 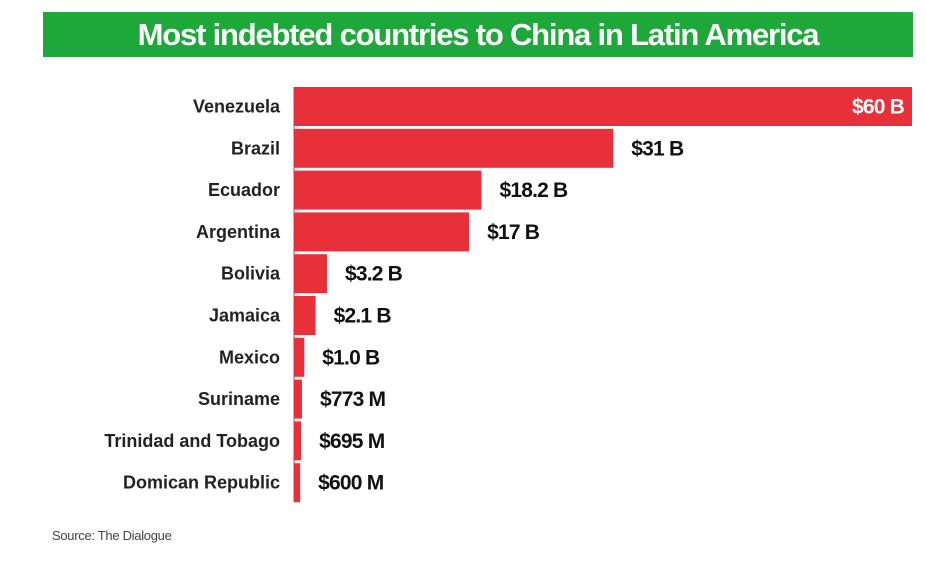 I want to click on value-label: $773 M, so click(x=353, y=399).